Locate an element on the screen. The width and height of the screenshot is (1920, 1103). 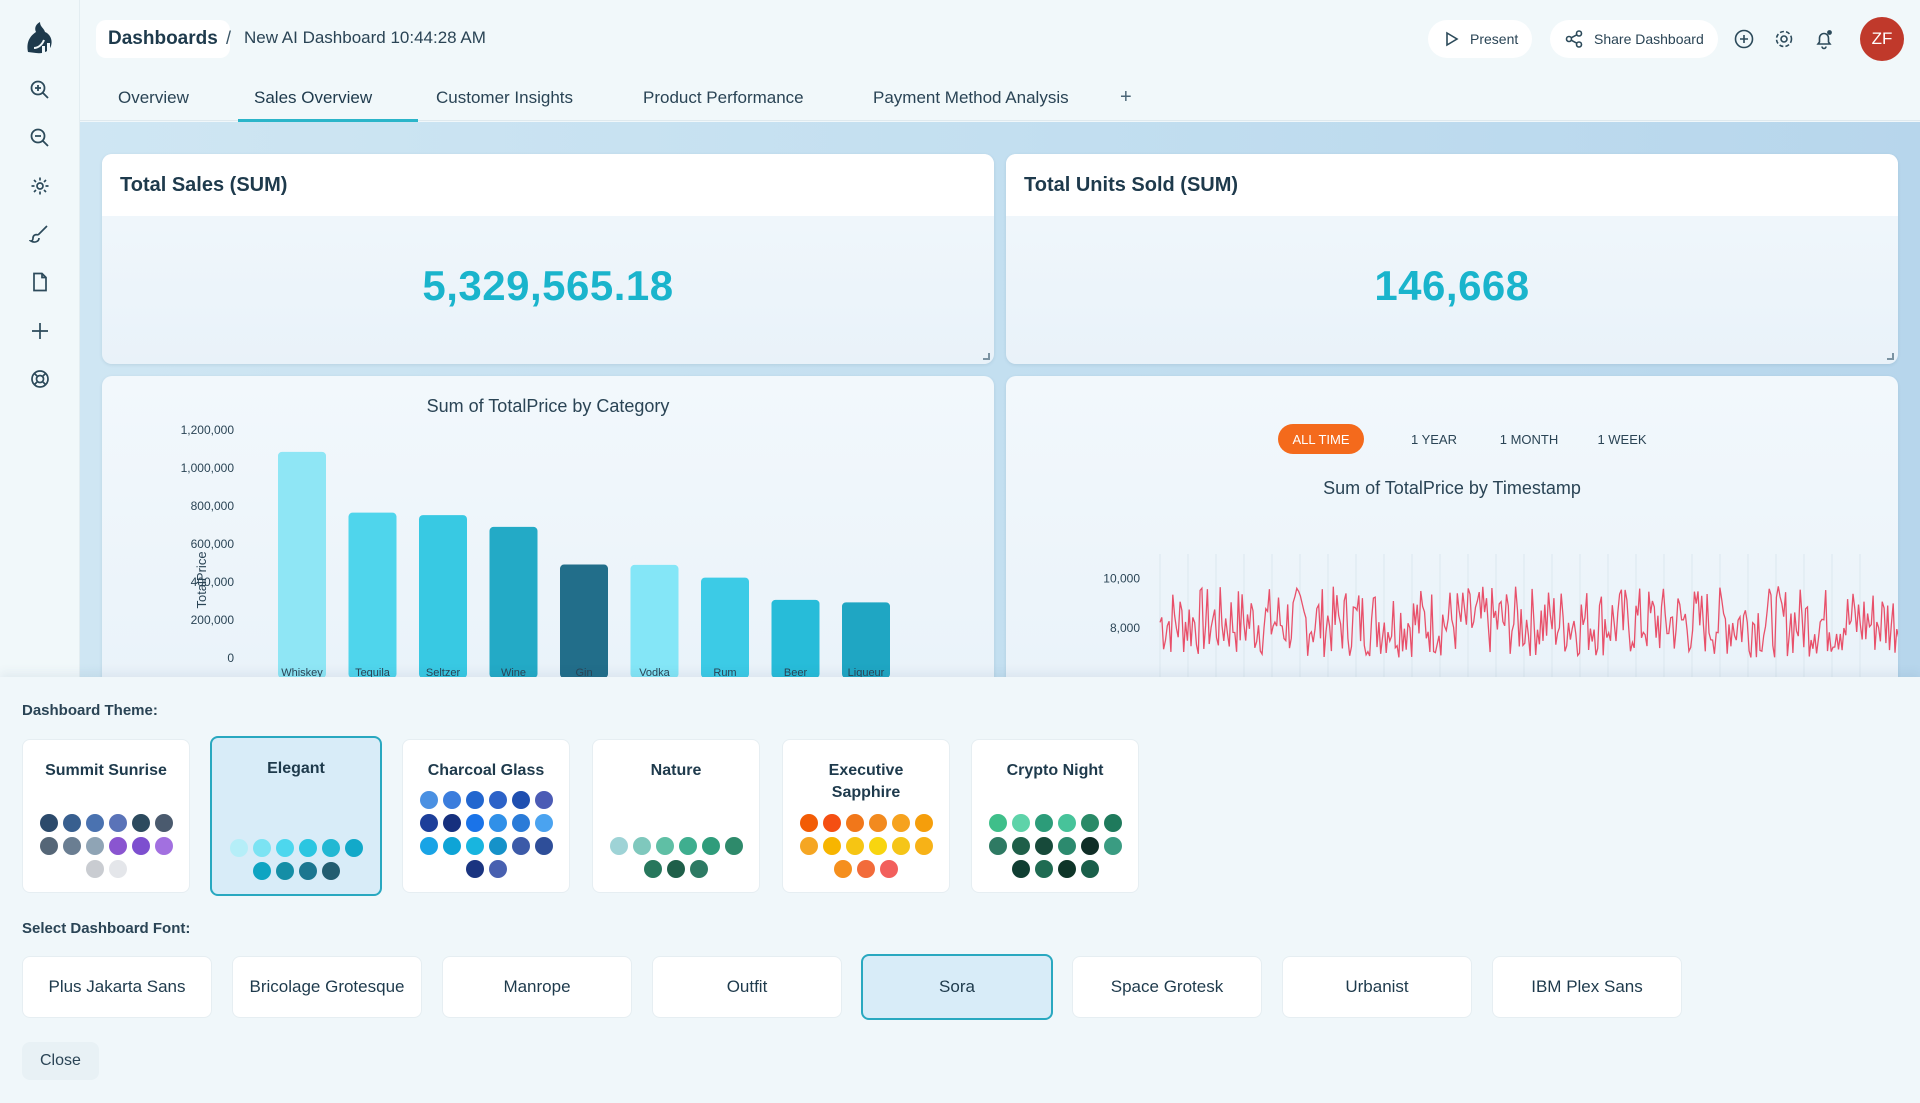
theme-name: Elegant is located at coordinates (296, 768).